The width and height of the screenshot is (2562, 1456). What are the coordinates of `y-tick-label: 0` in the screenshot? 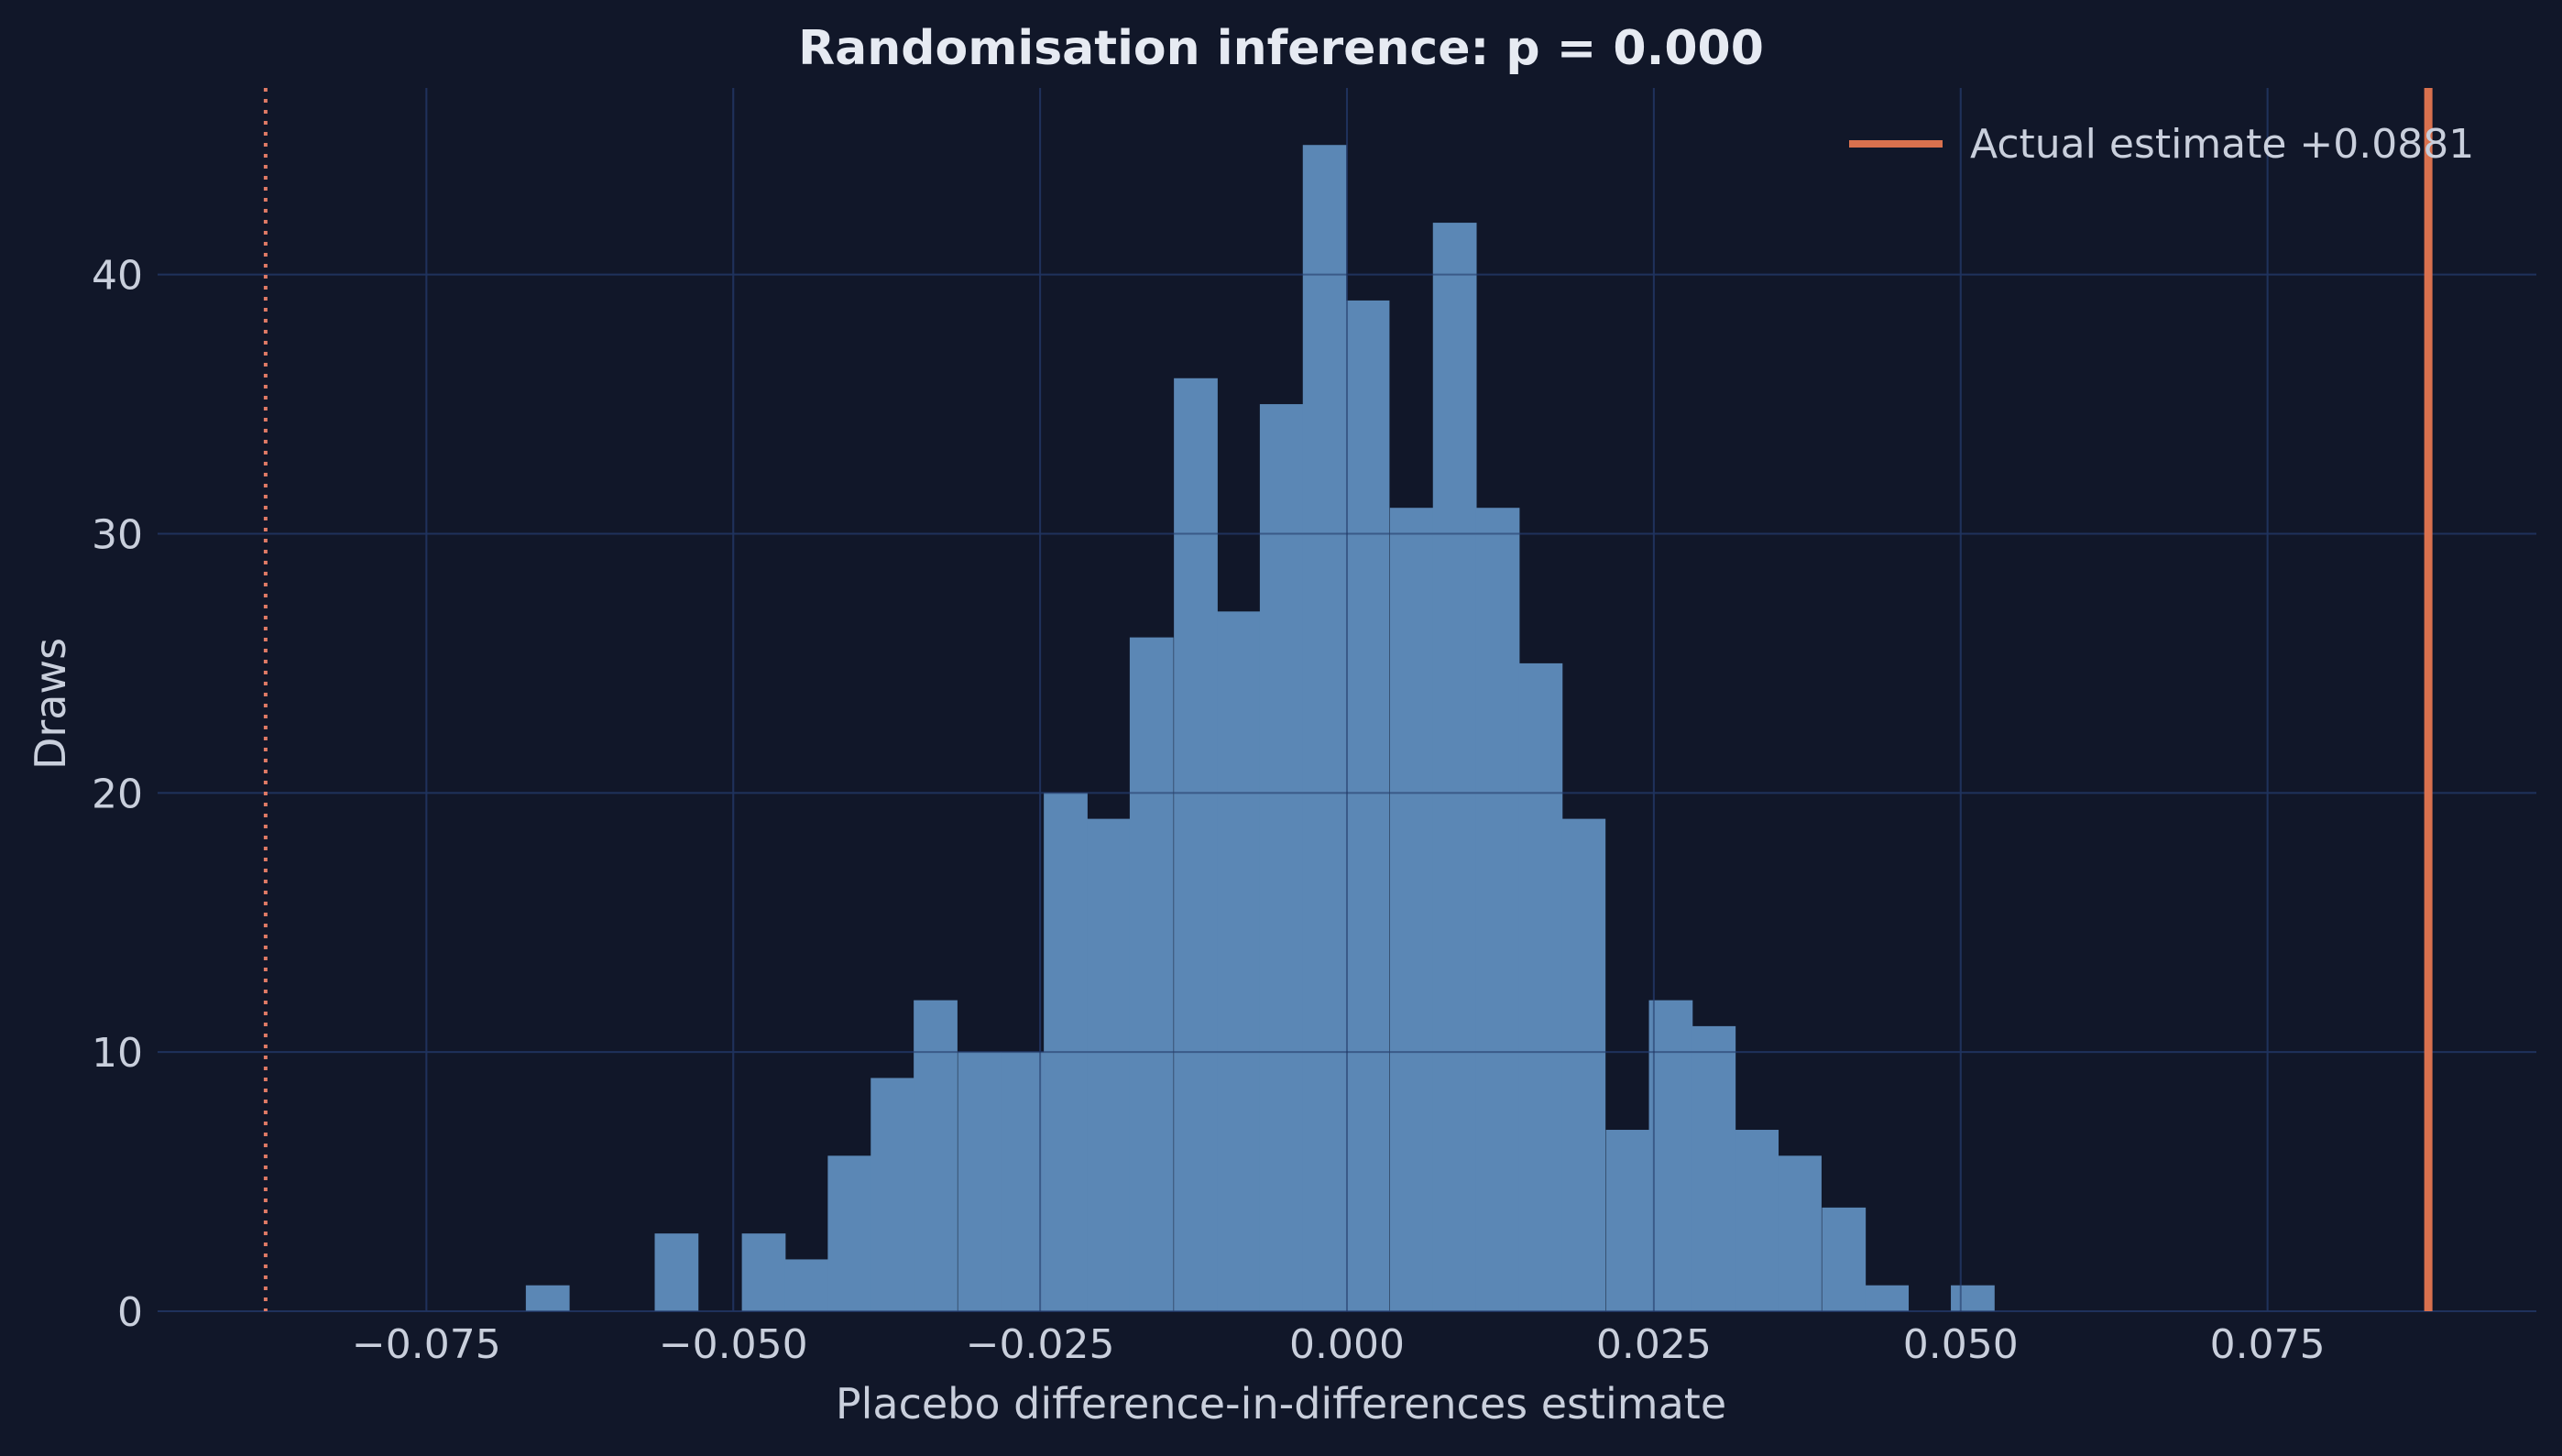 It's located at (130, 1312).